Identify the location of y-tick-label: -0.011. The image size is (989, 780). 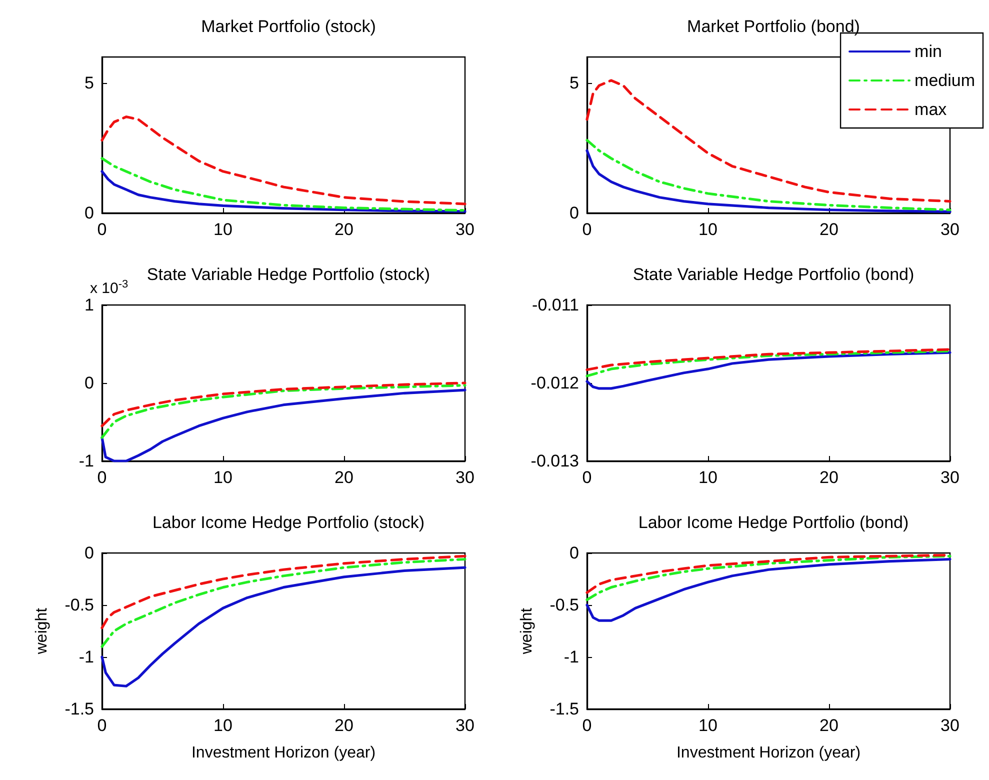
(555, 305).